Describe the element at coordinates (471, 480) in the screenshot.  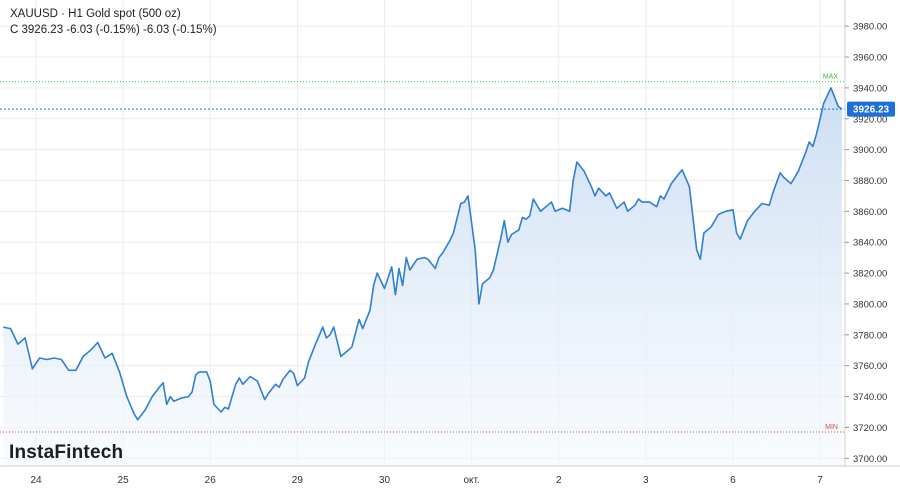
I see `x-tick-label: окт.` at that location.